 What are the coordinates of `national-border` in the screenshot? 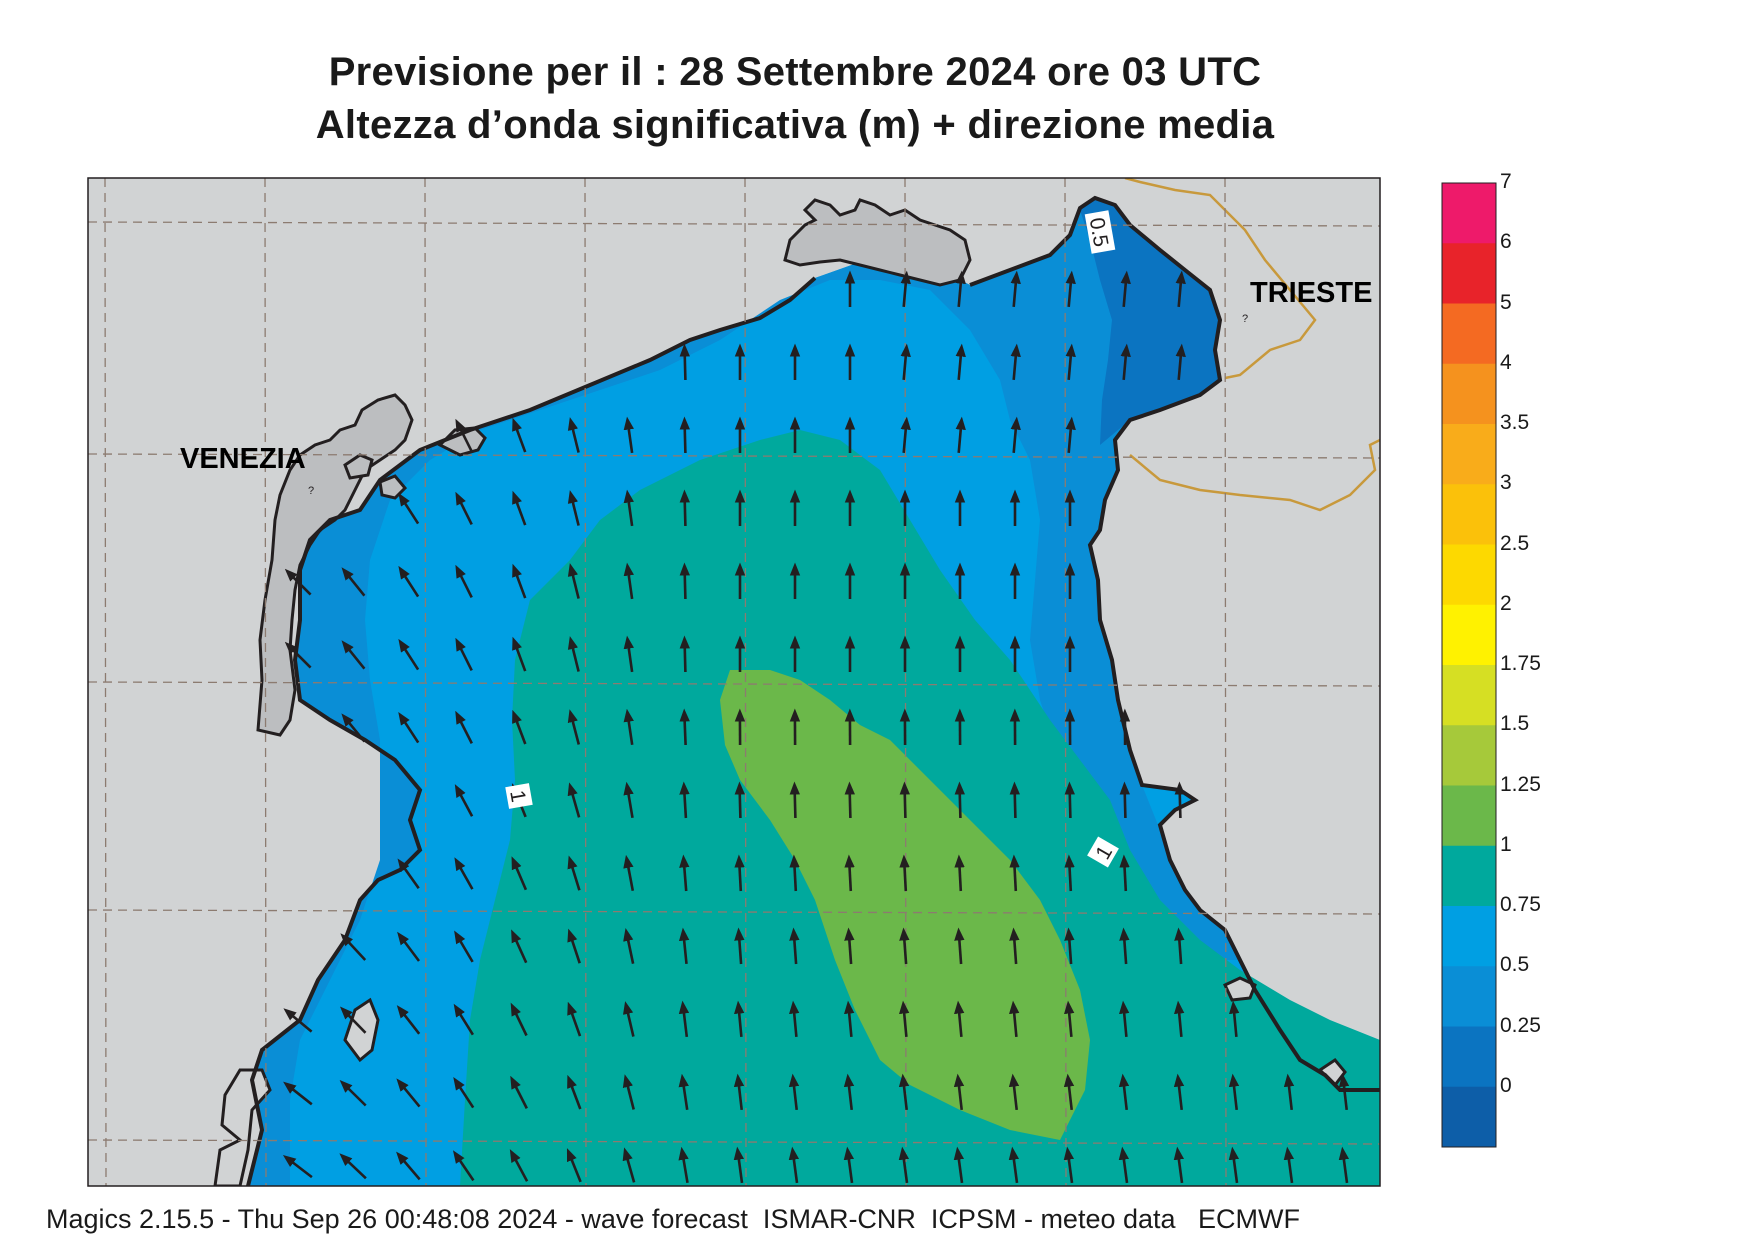 It's located at (1252, 345).